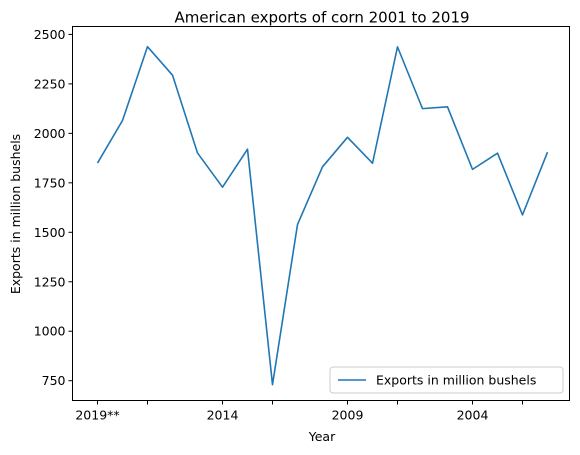 The height and width of the screenshot is (455, 580). What do you see at coordinates (299, 411) in the screenshot?
I see `x-axis: 2019** 2014 2009 2004` at bounding box center [299, 411].